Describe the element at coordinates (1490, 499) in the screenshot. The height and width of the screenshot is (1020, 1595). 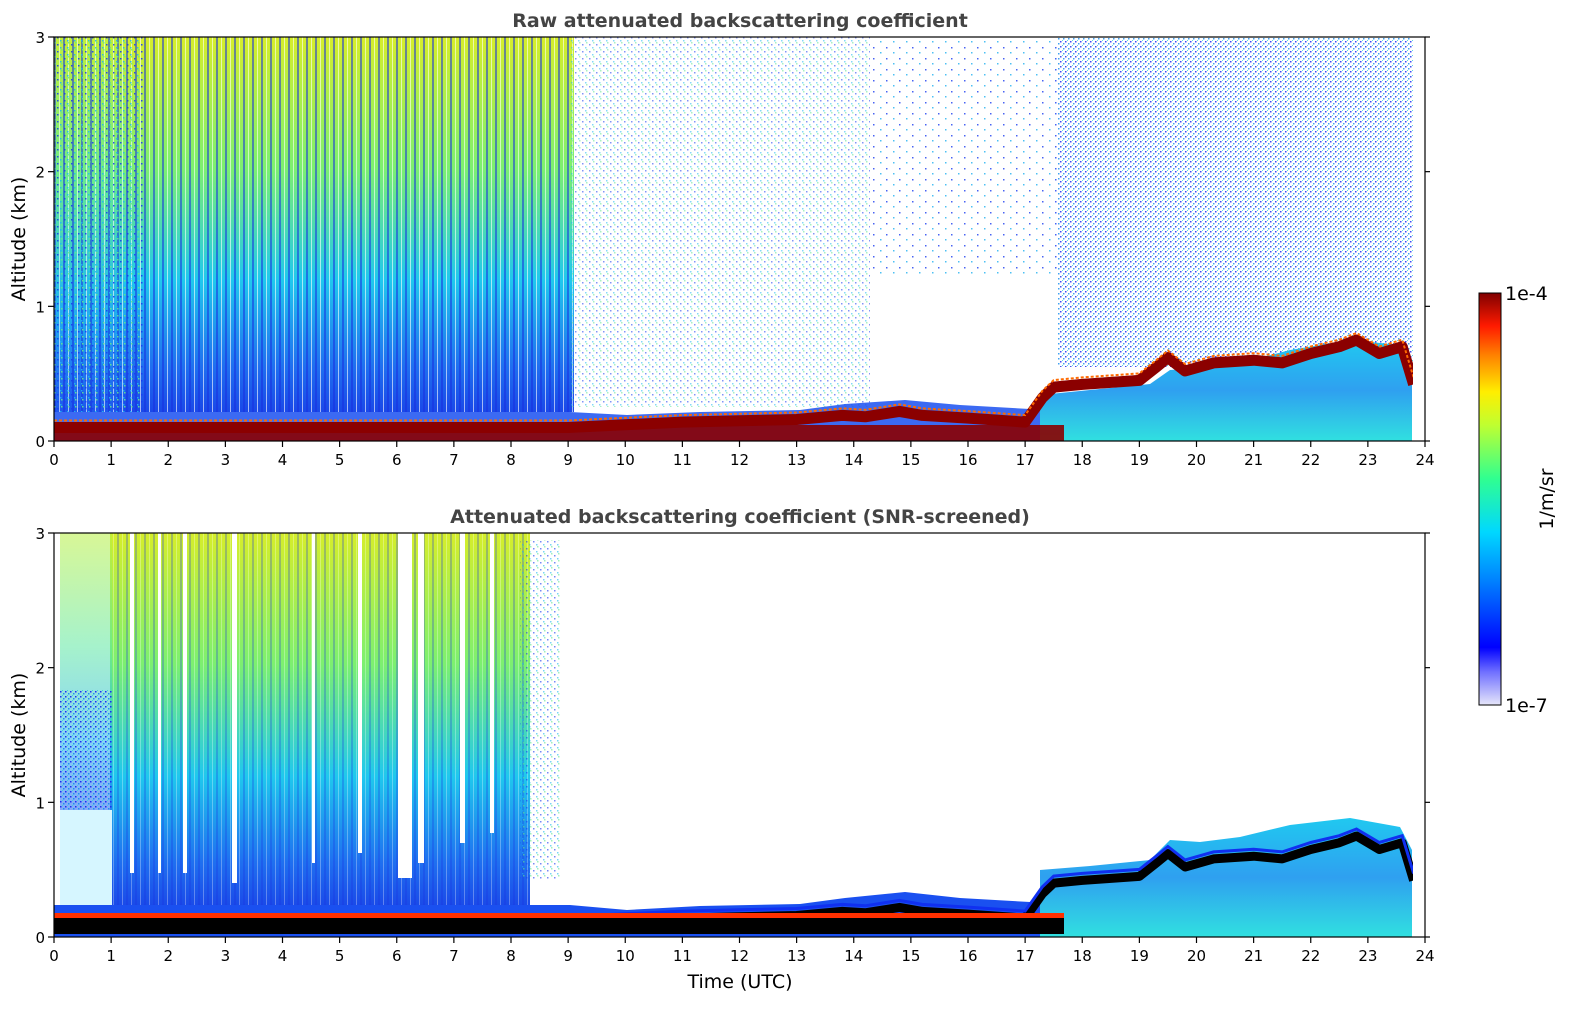
I see `colorbar-gradient` at that location.